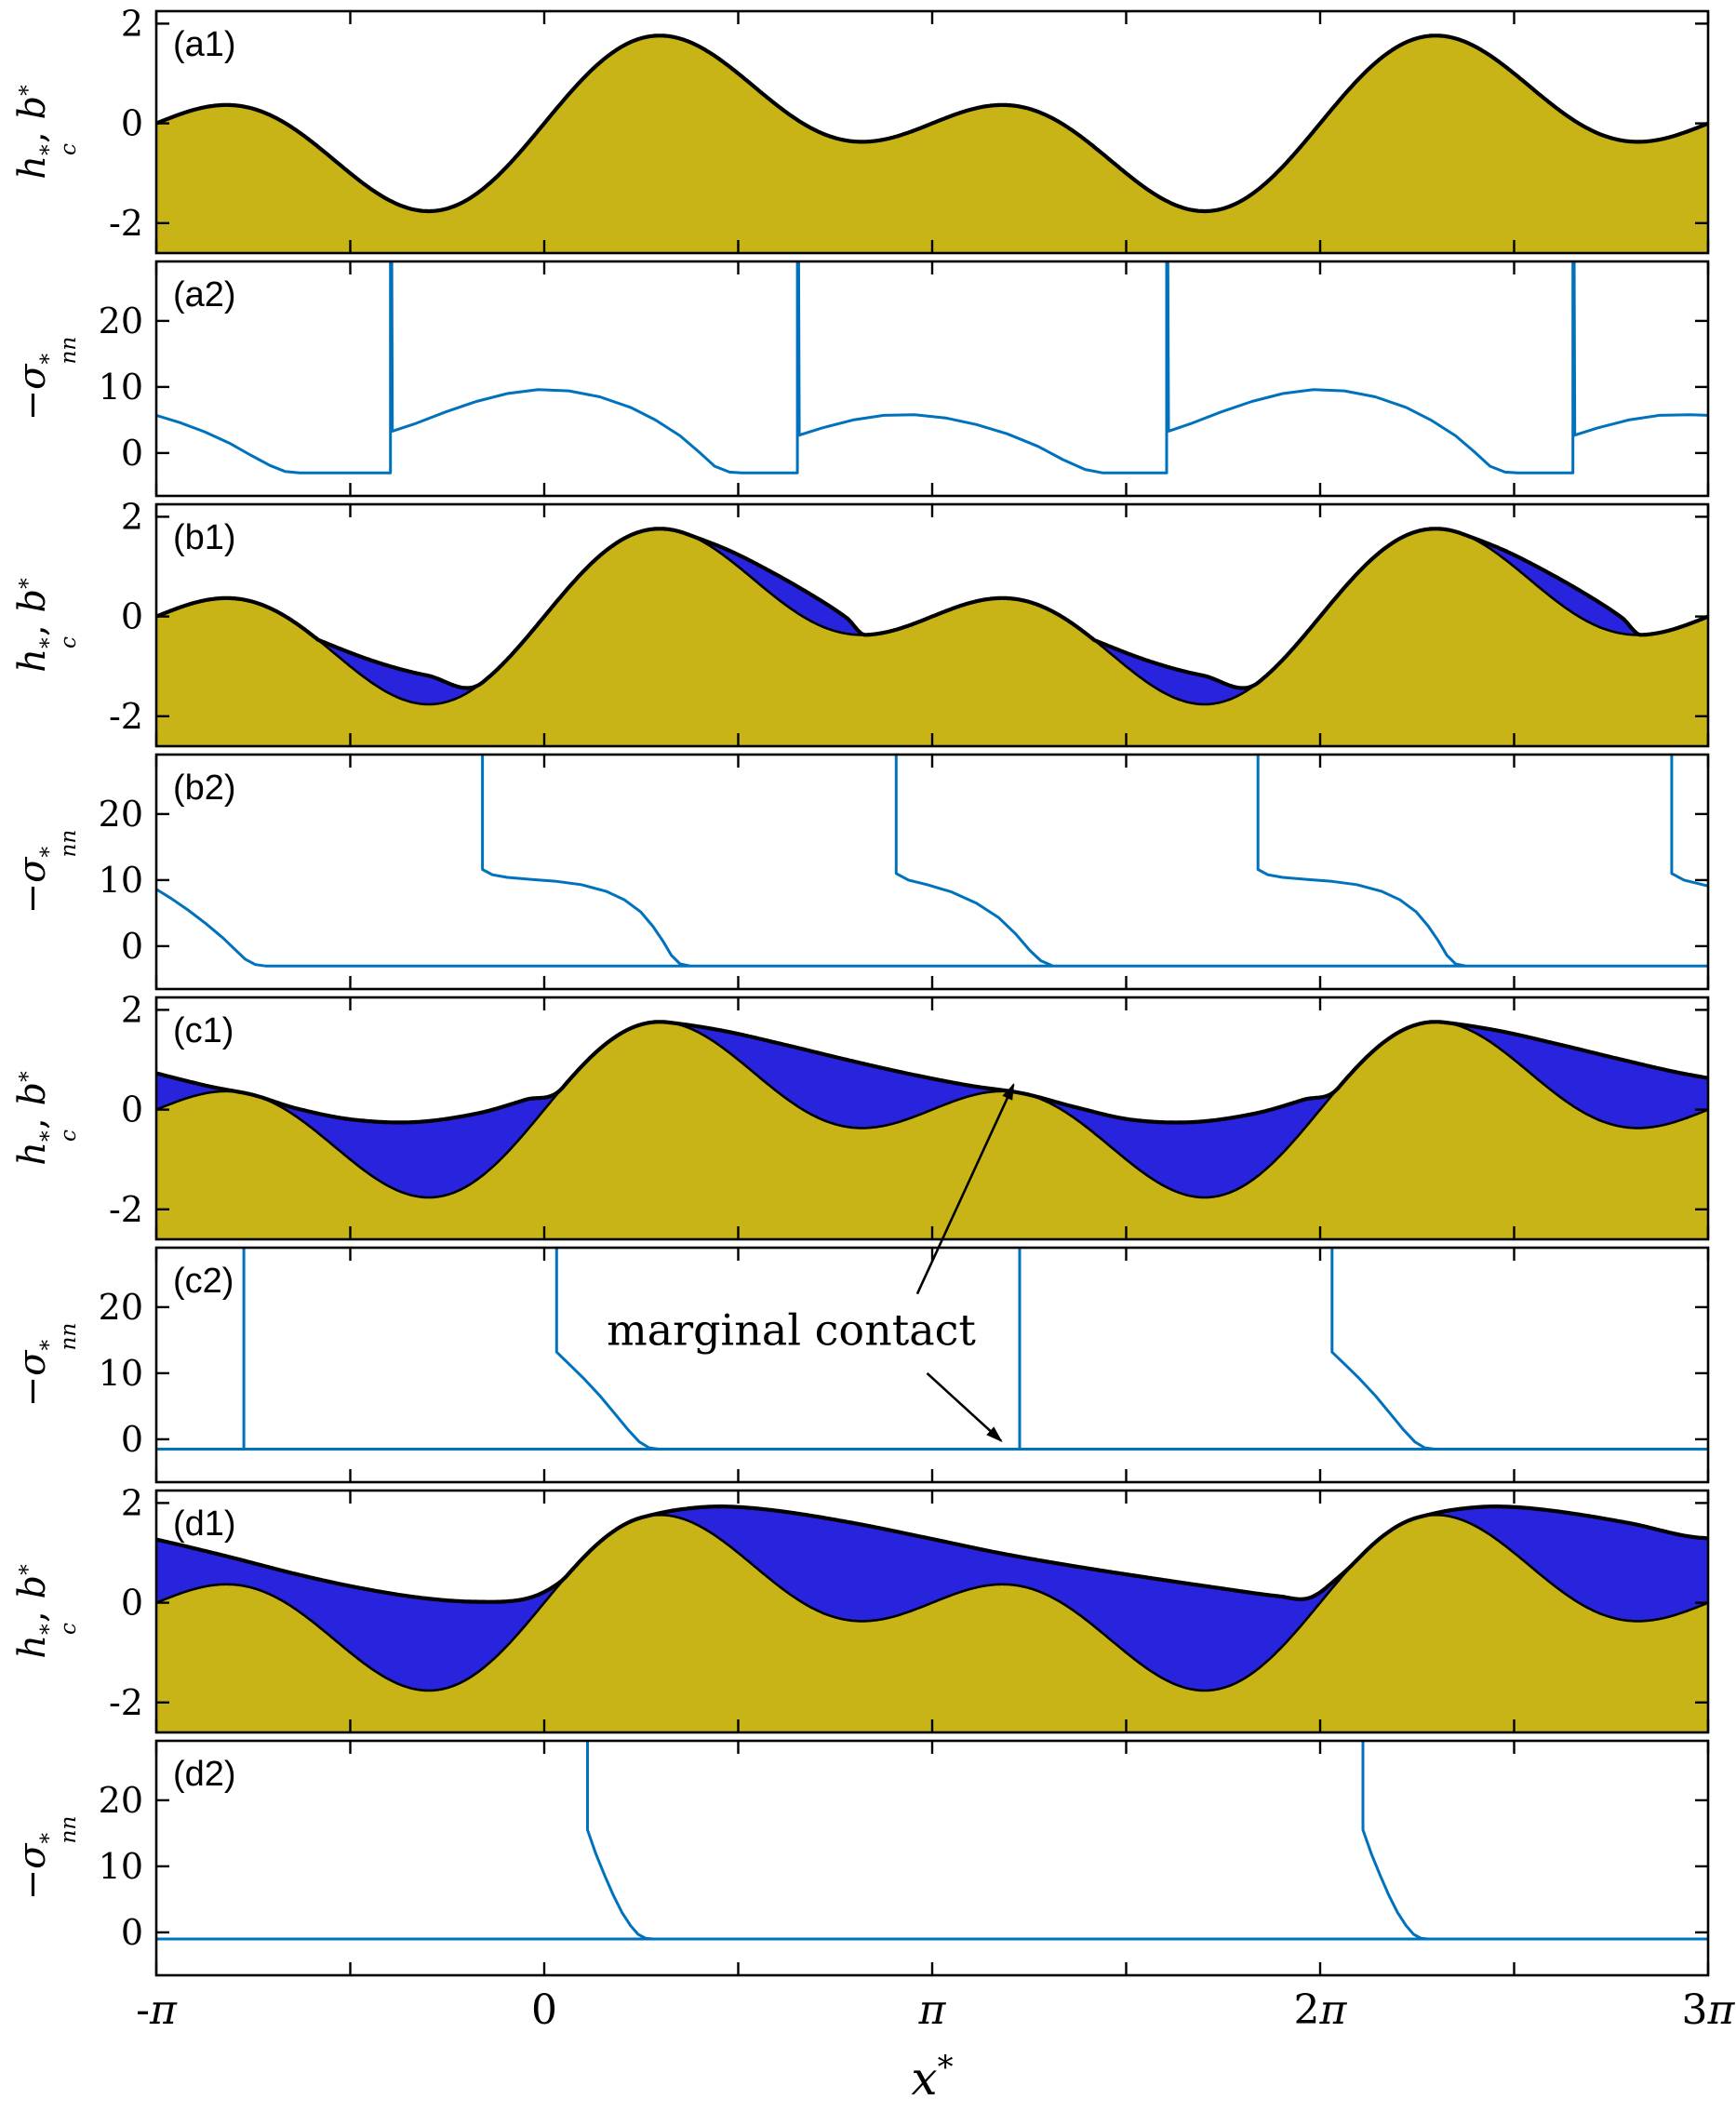  I want to click on x-tick-label: 0, so click(544, 2010).